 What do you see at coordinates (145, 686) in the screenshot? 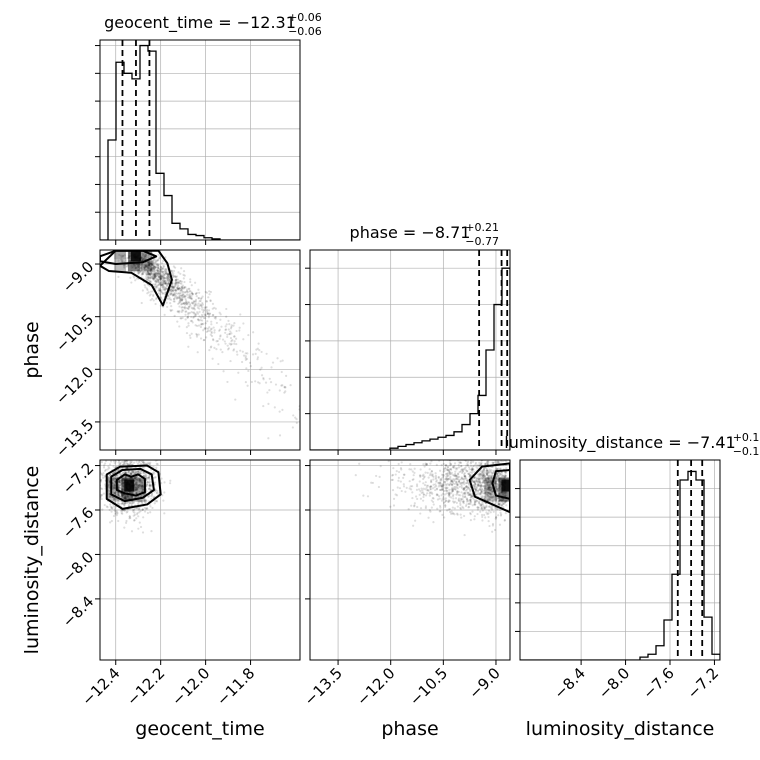
I see `x-tick-label: −12.2` at bounding box center [145, 686].